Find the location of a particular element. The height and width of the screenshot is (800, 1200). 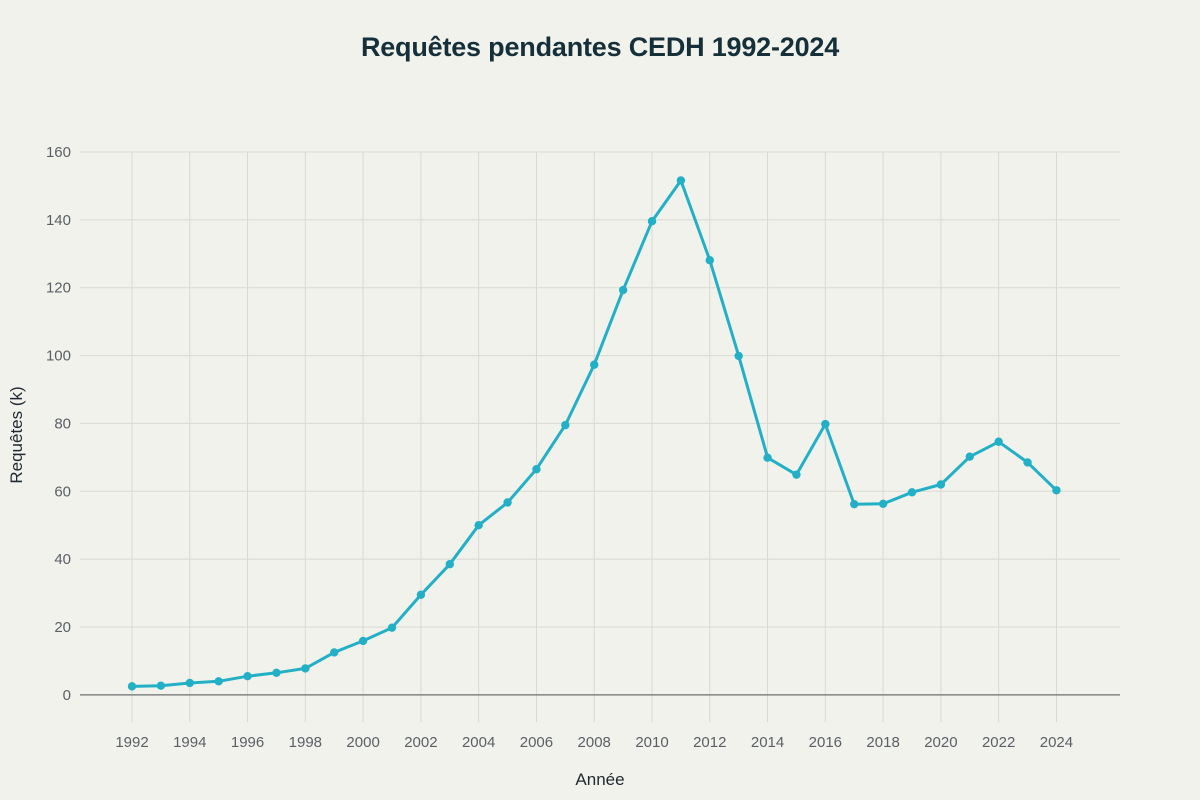

x-tick-label: 1998 is located at coordinates (305, 742).